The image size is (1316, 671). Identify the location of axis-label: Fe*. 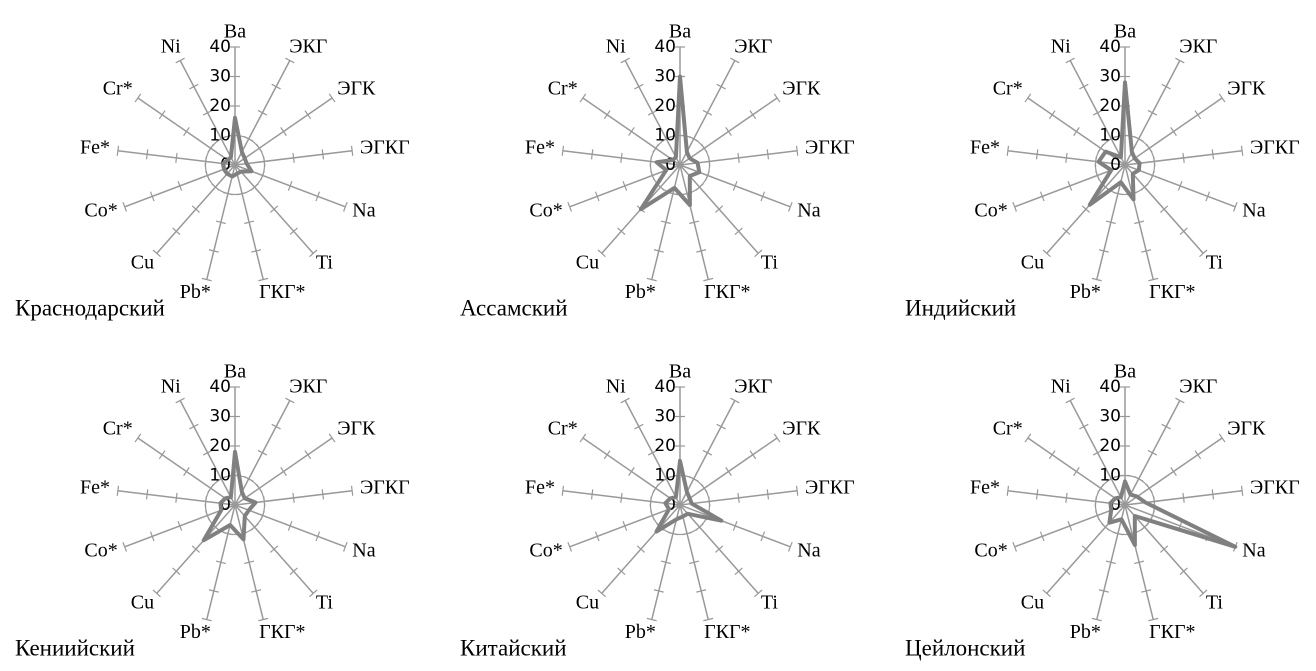
(95, 488).